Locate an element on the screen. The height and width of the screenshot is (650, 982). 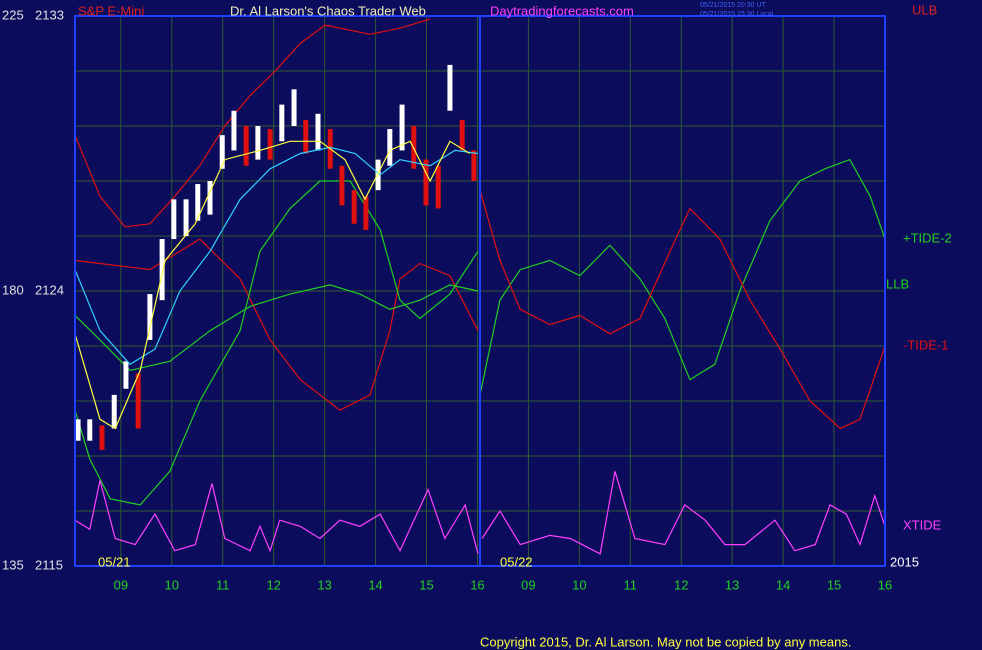
timestamp: 05/21/2015 20:30 UT is located at coordinates (733, 5).